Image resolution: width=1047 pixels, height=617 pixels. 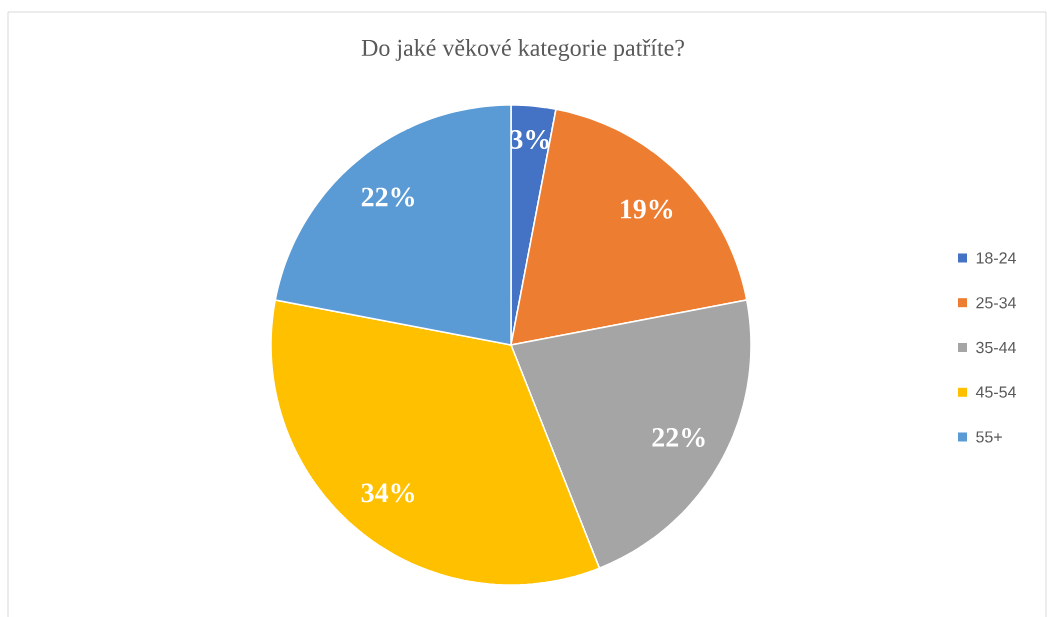 I want to click on legend-label: 45-54, so click(x=995, y=392).